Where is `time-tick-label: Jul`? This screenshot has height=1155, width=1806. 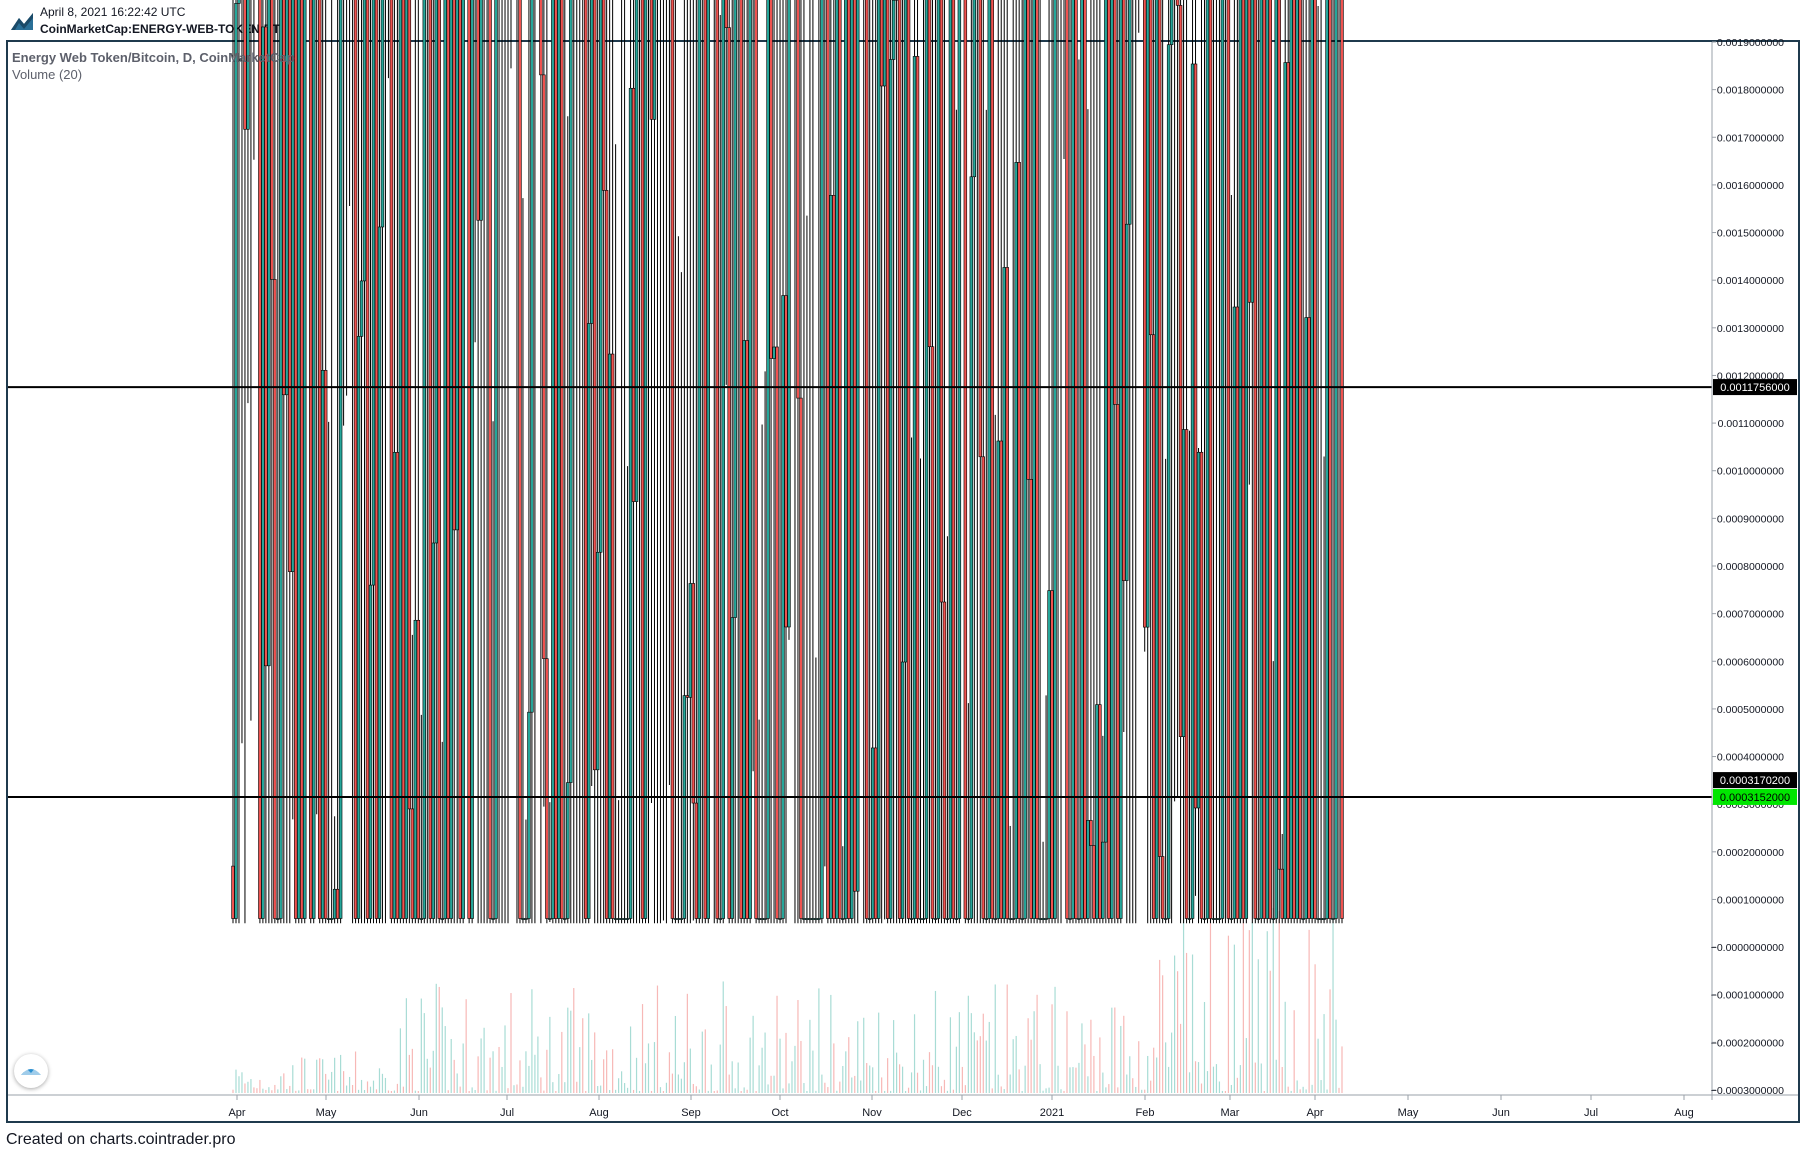 time-tick-label: Jul is located at coordinates (1591, 1113).